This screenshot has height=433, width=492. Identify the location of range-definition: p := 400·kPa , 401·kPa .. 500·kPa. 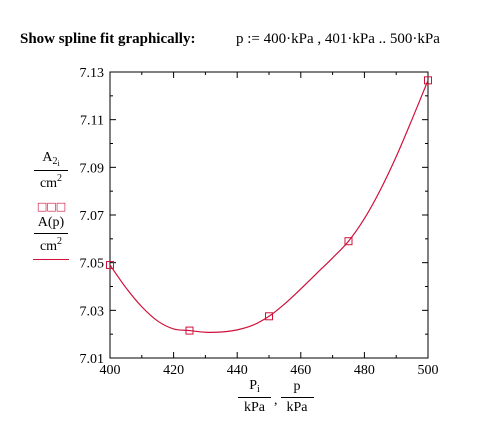
(338, 39).